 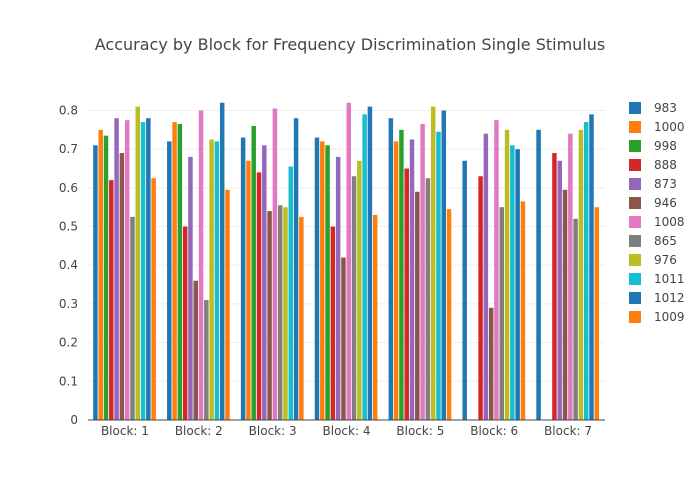 What do you see at coordinates (669, 279) in the screenshot?
I see `legend-label: 1011` at bounding box center [669, 279].